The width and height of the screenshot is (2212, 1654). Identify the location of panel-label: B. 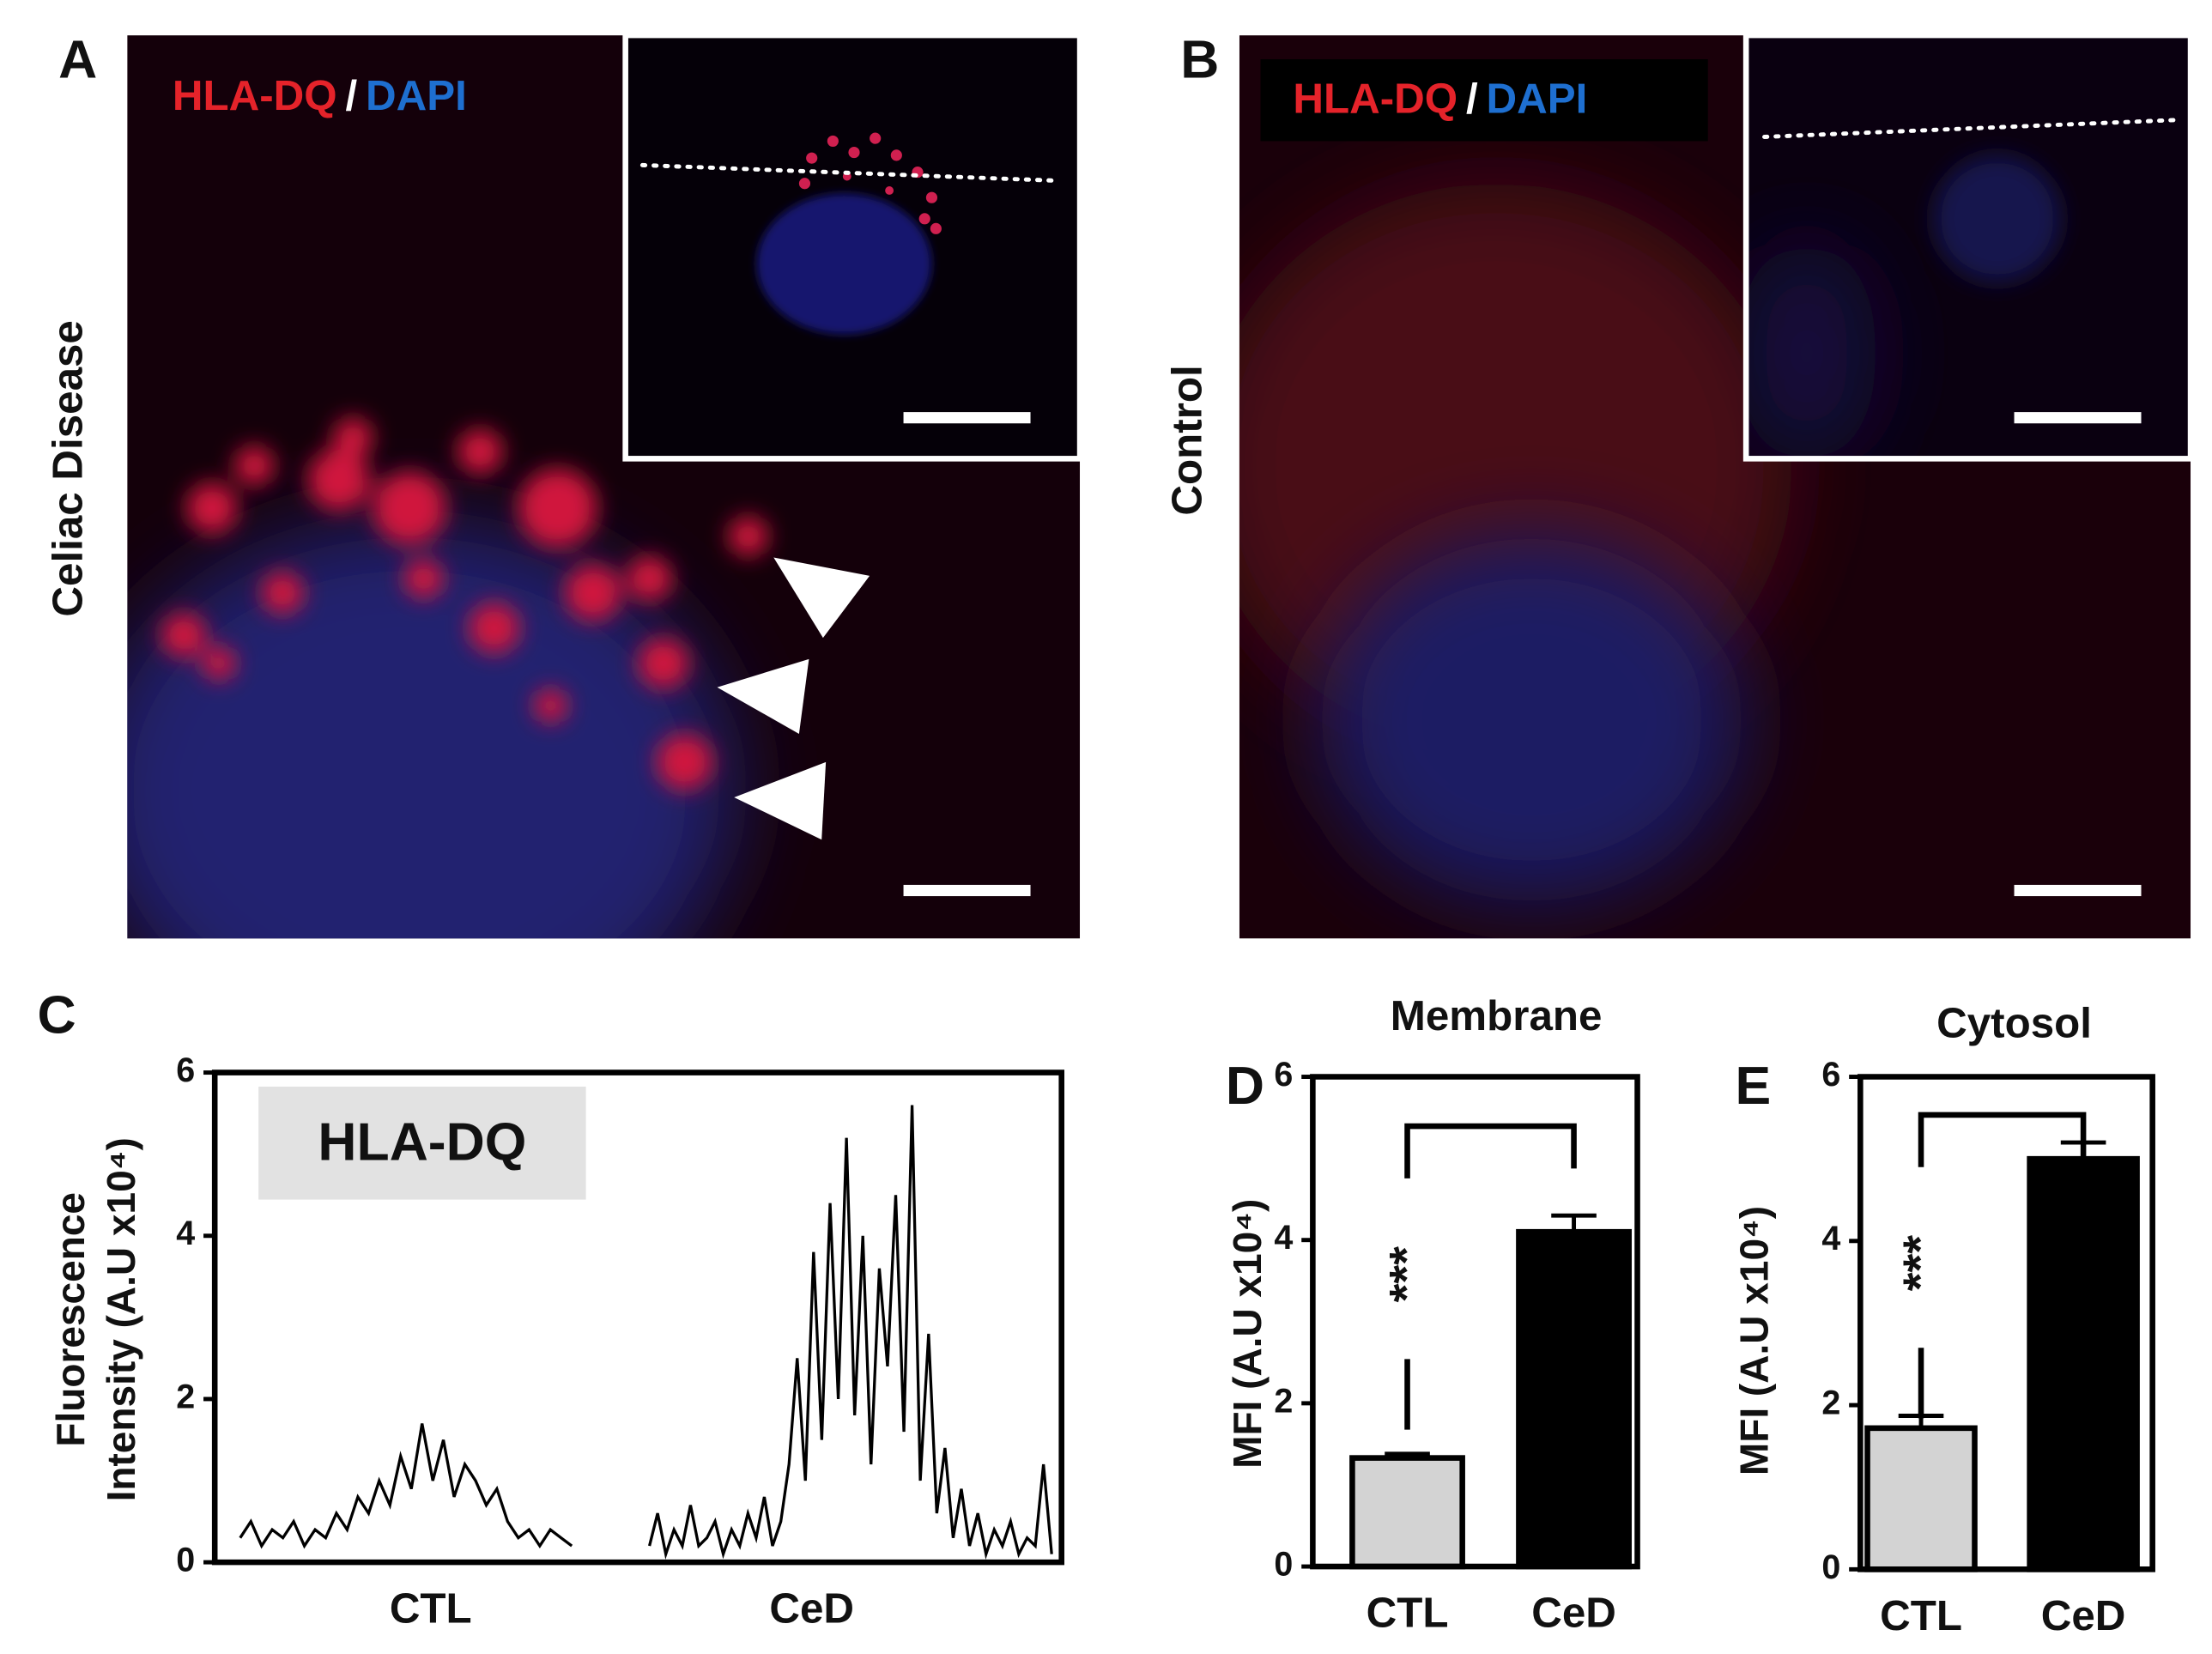
(1200, 59).